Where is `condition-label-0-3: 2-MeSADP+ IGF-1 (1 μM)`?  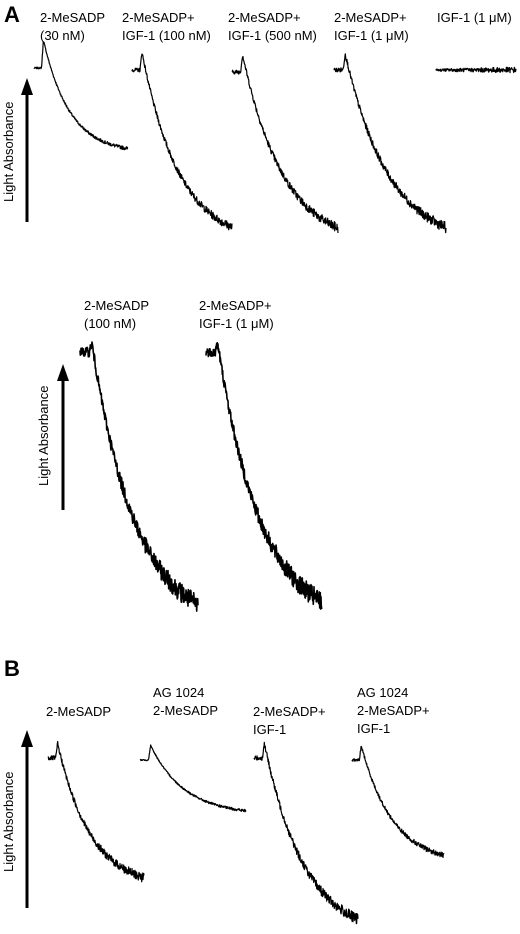 condition-label-0-3: 2-MeSADP+ IGF-1 (1 μM) is located at coordinates (371, 26).